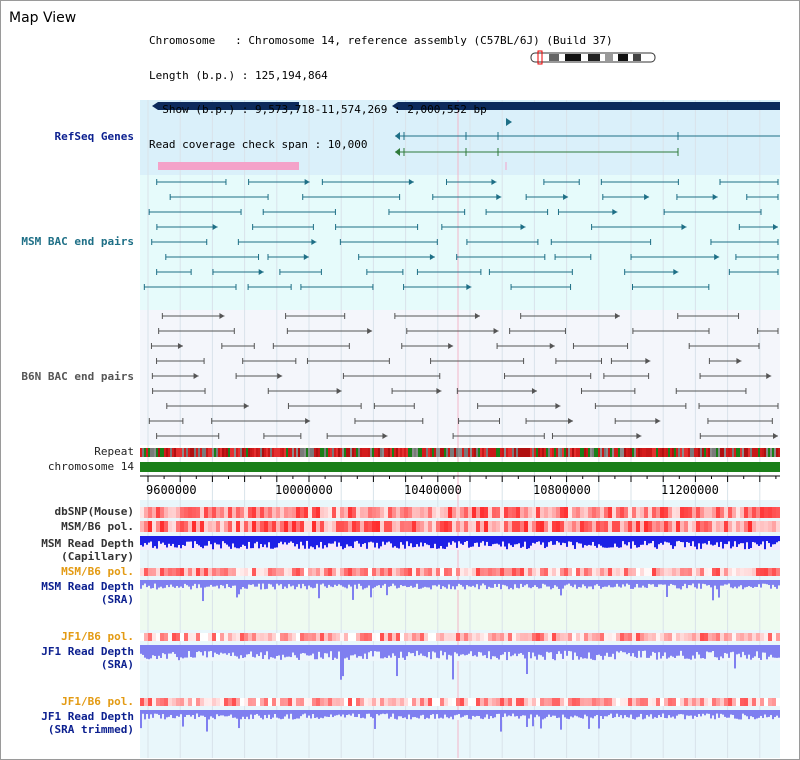  Describe the element at coordinates (94, 136) in the screenshot. I see `track-label-refseq: RefSeq Genes` at that location.